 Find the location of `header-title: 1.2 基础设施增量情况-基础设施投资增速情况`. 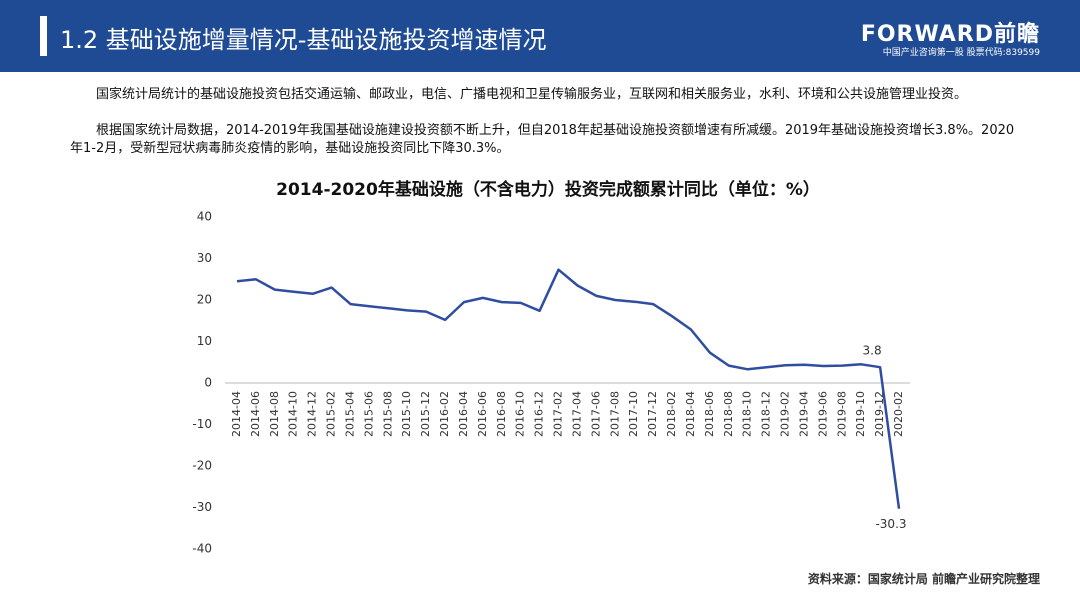

header-title: 1.2 基础设施增量情况-基础设施投资增速情况 is located at coordinates (303, 40).